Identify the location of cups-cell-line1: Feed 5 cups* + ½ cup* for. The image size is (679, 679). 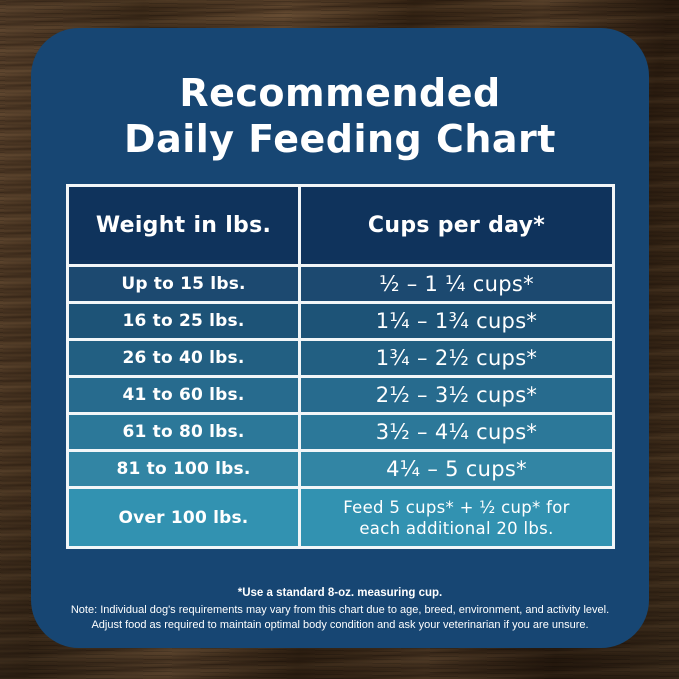
(456, 507).